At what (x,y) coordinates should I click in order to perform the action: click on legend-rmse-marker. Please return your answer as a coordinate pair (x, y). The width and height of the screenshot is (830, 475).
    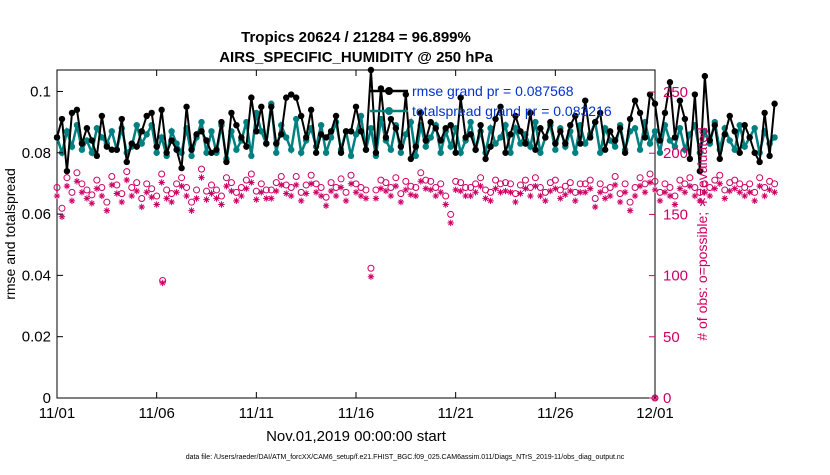
    Looking at the image, I should click on (389, 91).